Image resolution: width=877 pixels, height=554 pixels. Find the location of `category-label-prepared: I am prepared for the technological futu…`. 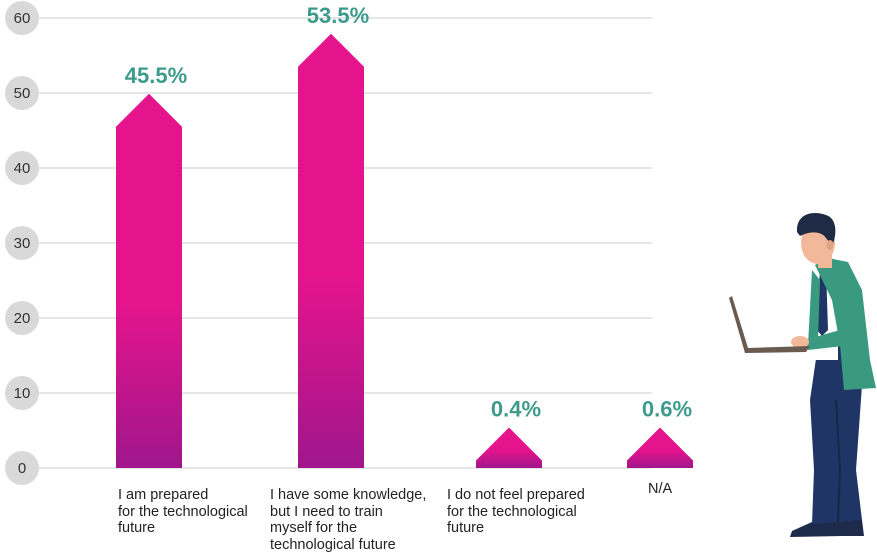

category-label-prepared: I am prepared for the technological futu… is located at coordinates (183, 511).